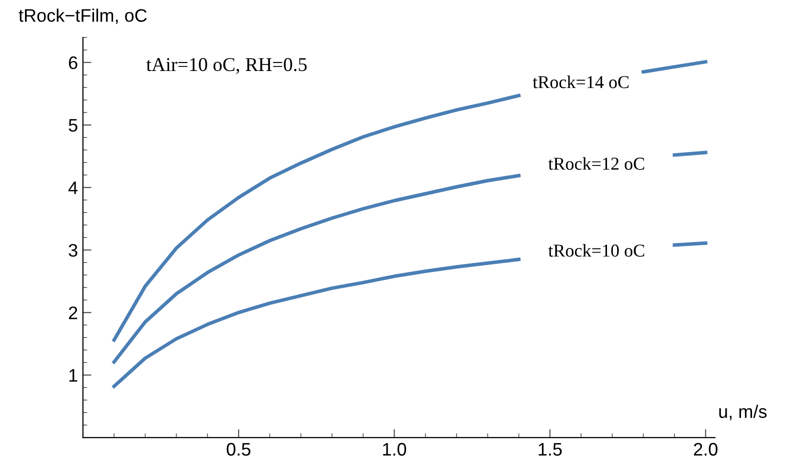 This screenshot has width=790, height=468. I want to click on x-tick-label: 1.5, so click(550, 449).